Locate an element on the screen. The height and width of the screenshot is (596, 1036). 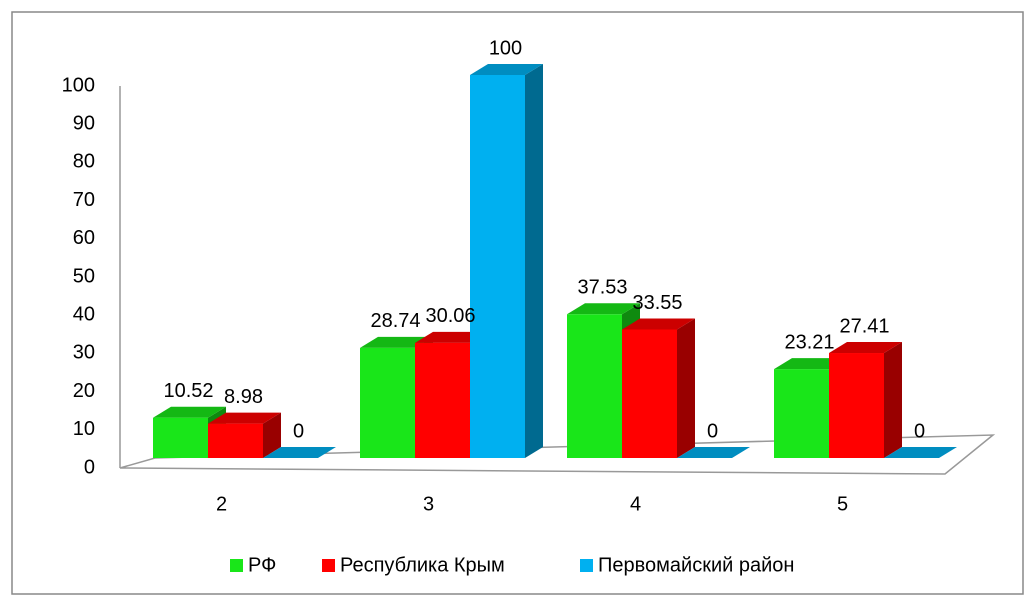
legend-label: РФ is located at coordinates (262, 565).